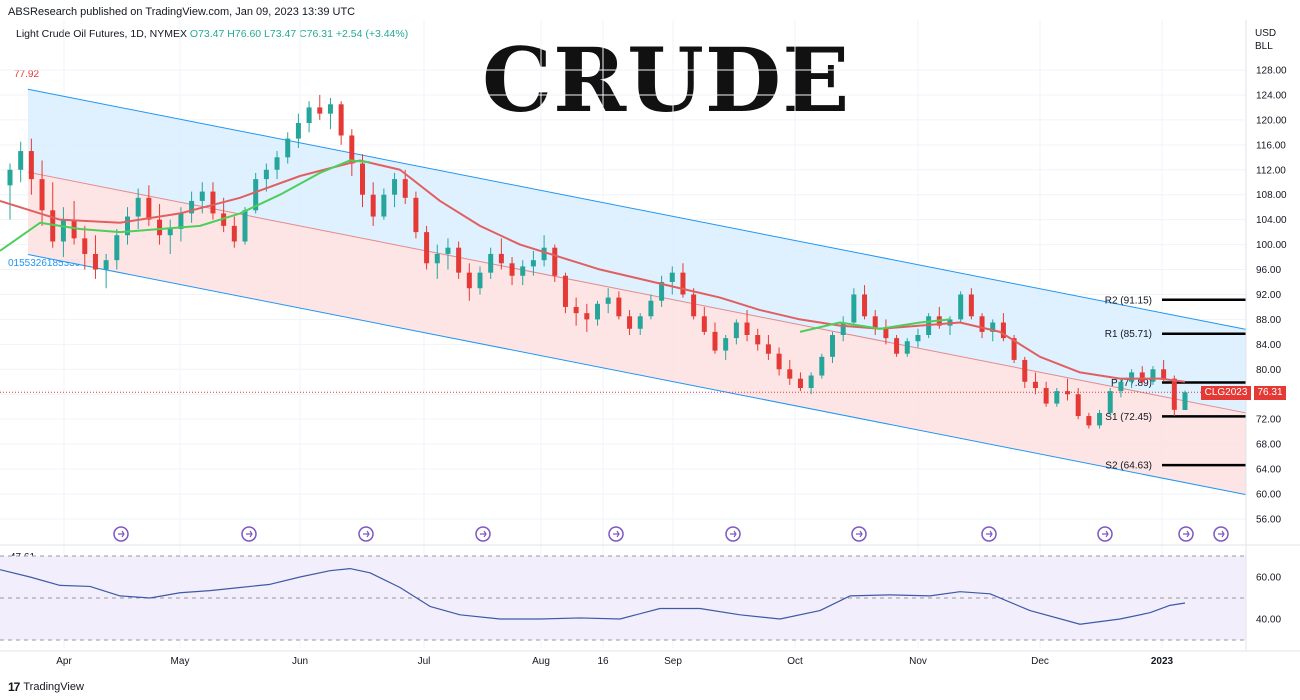 The height and width of the screenshot is (700, 1300). What do you see at coordinates (1128, 334) in the screenshot?
I see `pivot-label: R1 (85.71)` at bounding box center [1128, 334].